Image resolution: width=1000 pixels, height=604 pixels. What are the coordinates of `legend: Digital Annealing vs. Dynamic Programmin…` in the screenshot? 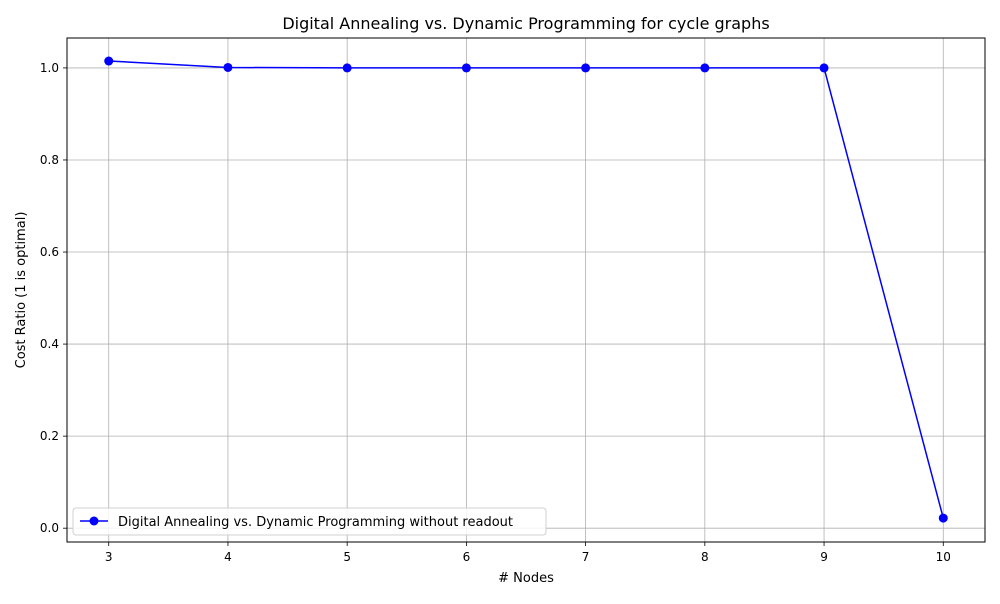 It's located at (309, 521).